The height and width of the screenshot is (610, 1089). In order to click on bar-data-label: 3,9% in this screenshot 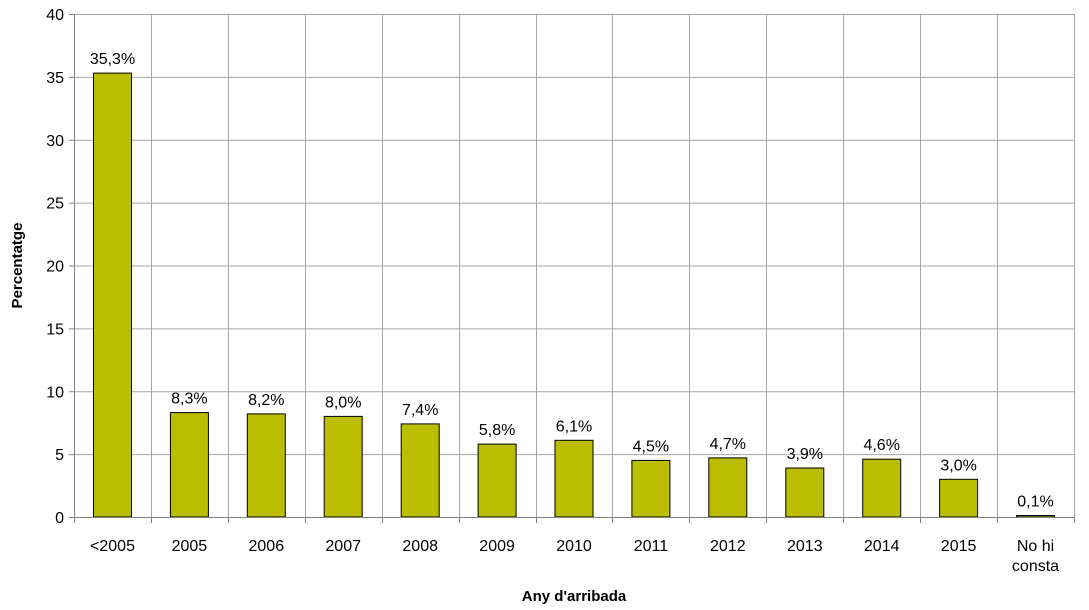, I will do `click(805, 454)`.